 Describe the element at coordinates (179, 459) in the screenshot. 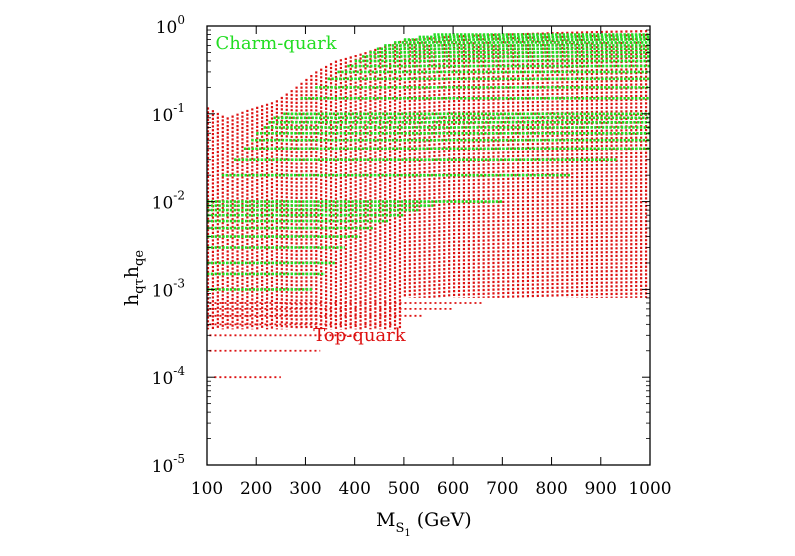

I see `y-tick-exponent: -5` at that location.